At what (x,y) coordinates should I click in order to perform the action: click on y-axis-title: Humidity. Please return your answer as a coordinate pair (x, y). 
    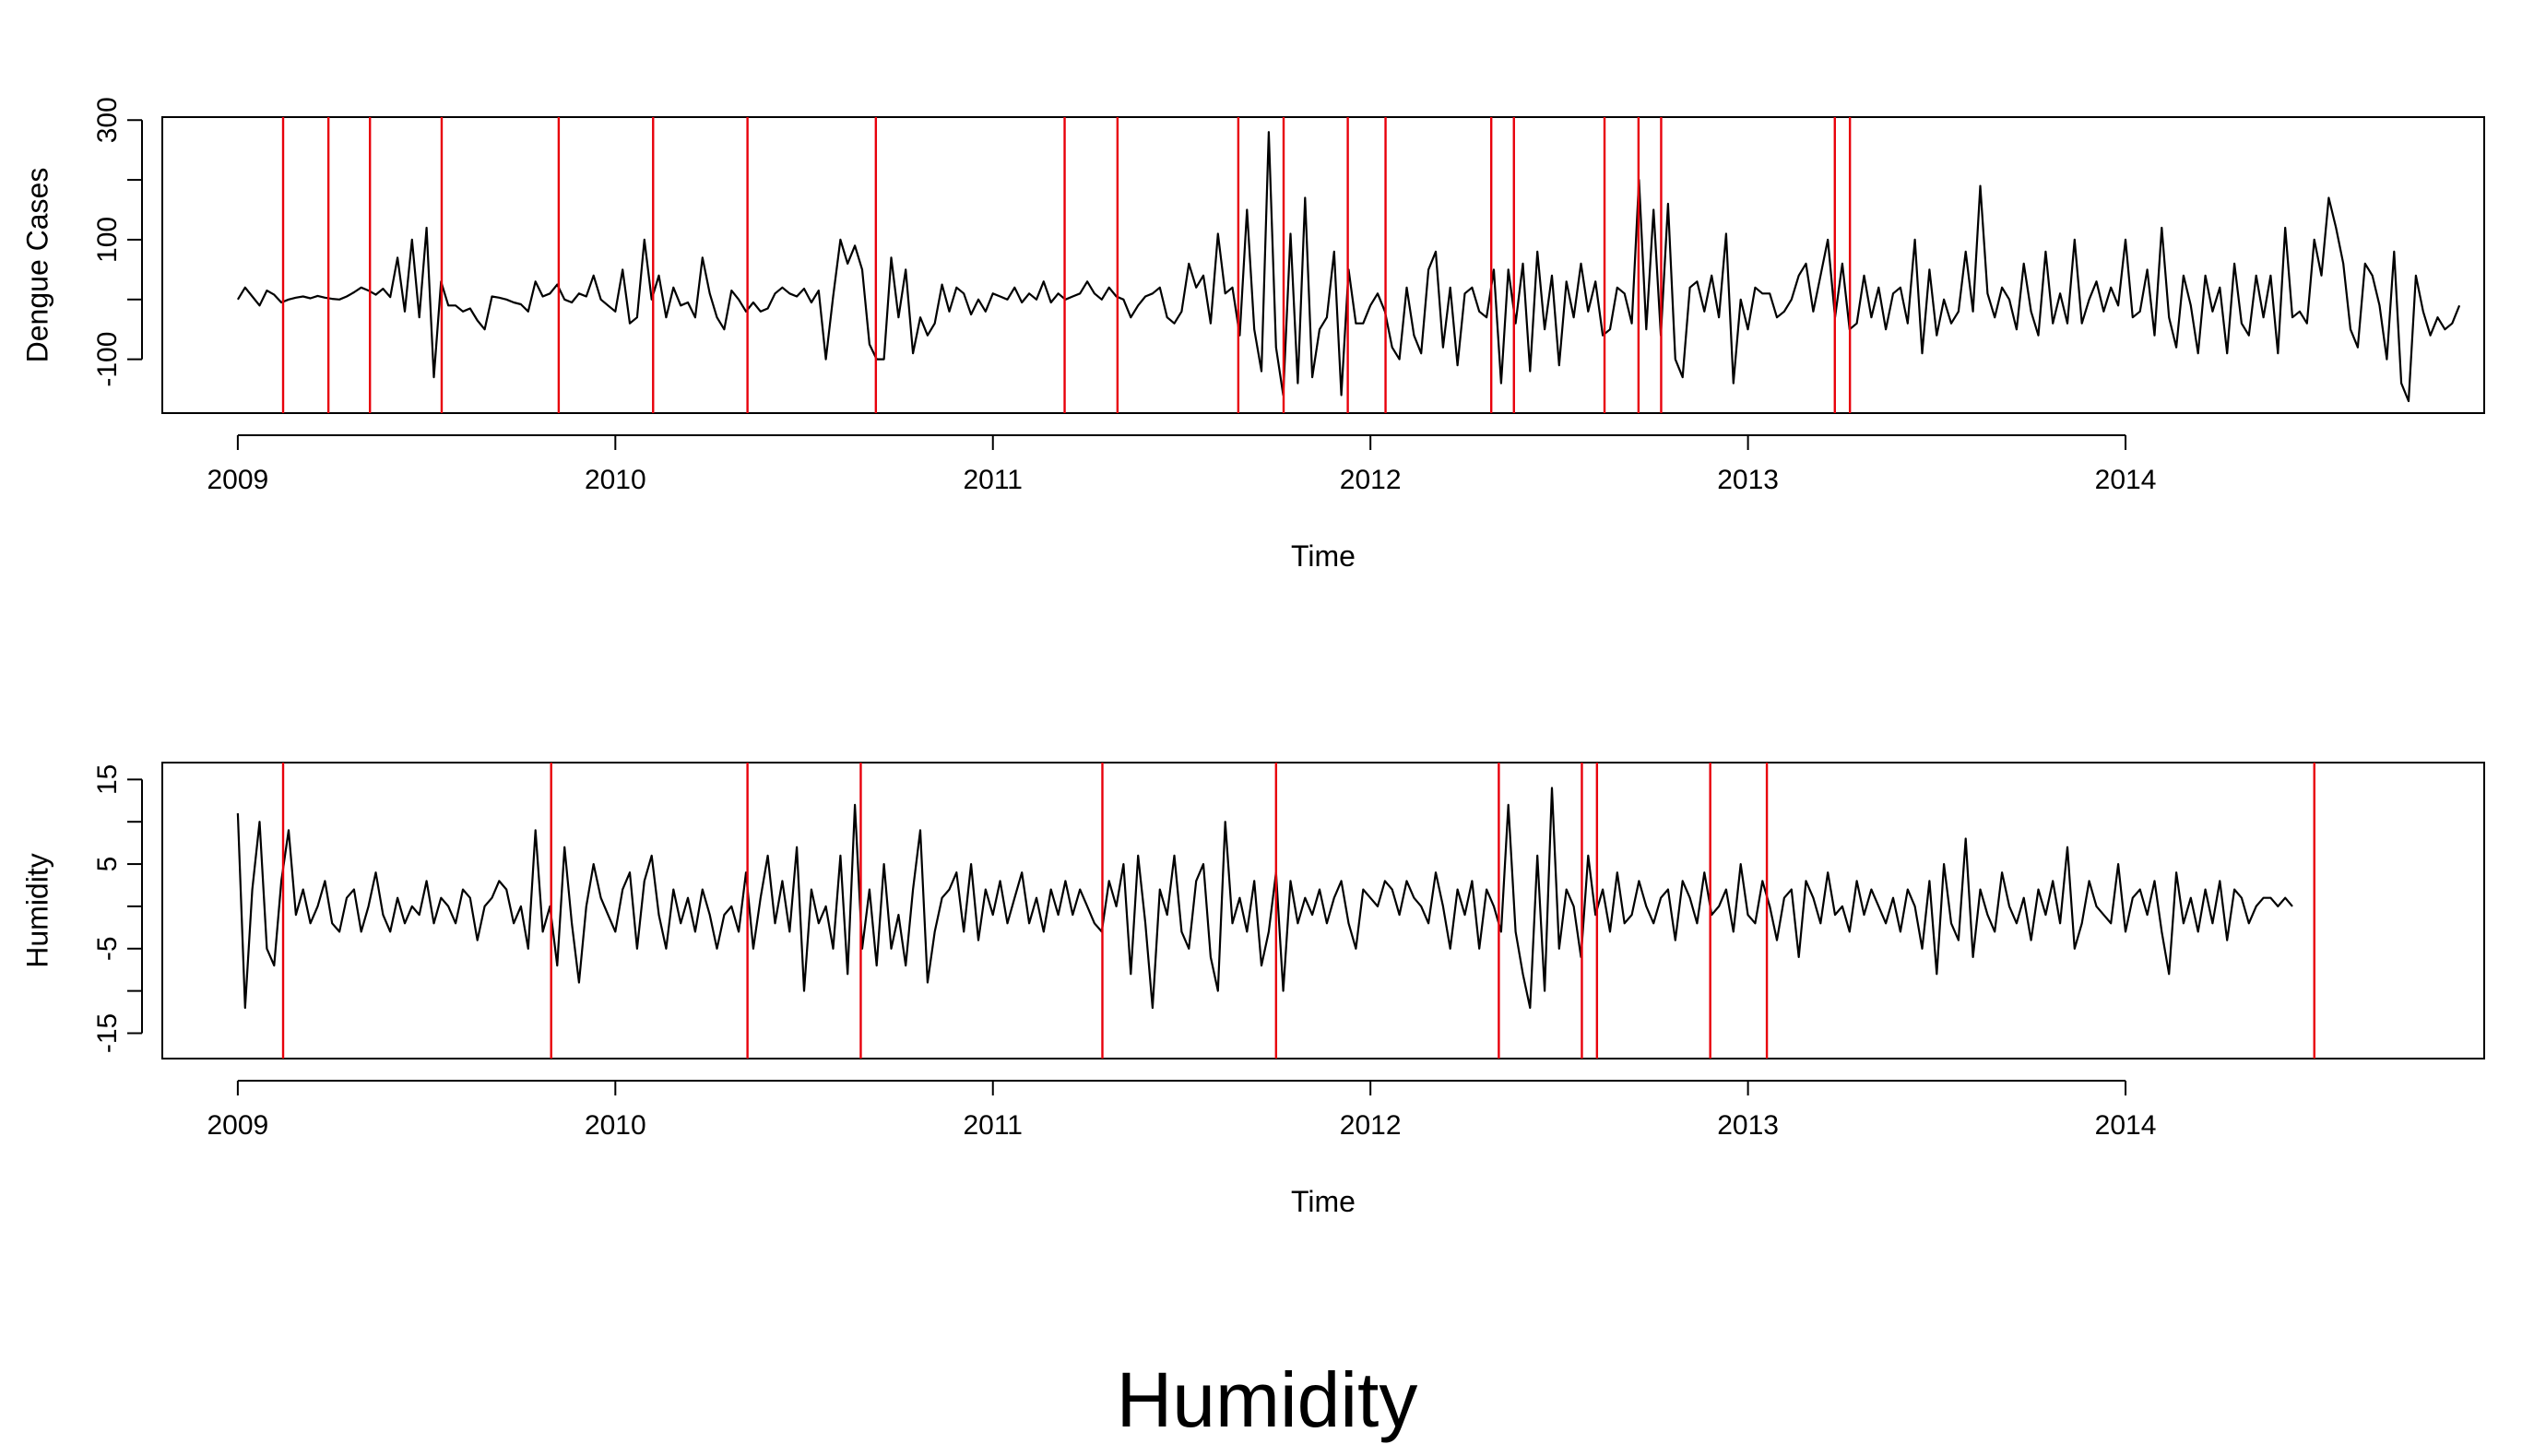
    Looking at the image, I should click on (36, 910).